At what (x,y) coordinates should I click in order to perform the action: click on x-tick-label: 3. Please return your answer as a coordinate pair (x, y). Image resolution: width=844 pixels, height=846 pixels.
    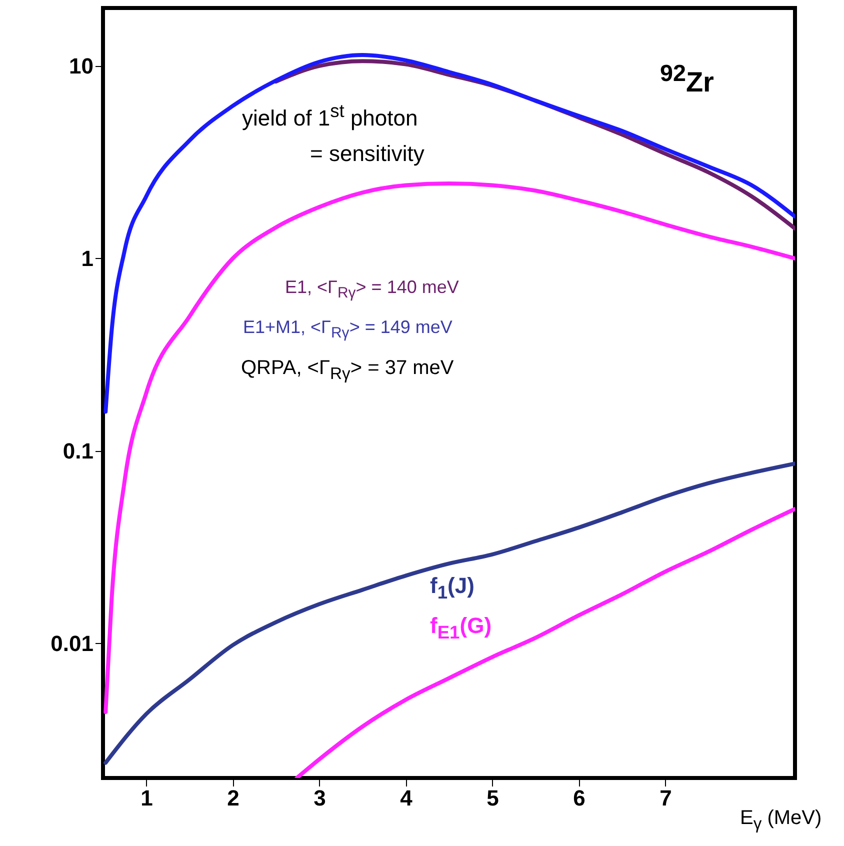
    Looking at the image, I should click on (320, 798).